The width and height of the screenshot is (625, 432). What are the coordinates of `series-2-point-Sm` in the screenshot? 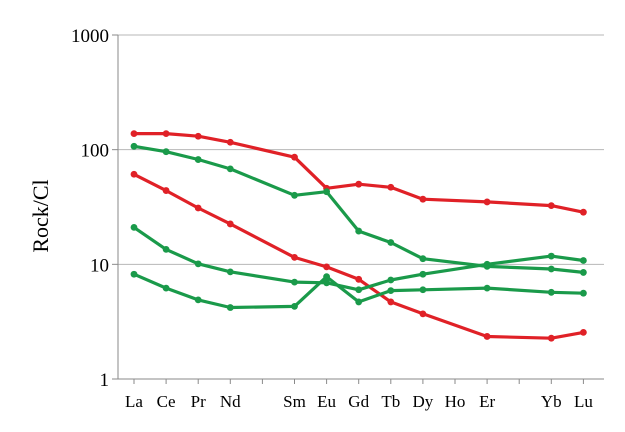 It's located at (294, 257).